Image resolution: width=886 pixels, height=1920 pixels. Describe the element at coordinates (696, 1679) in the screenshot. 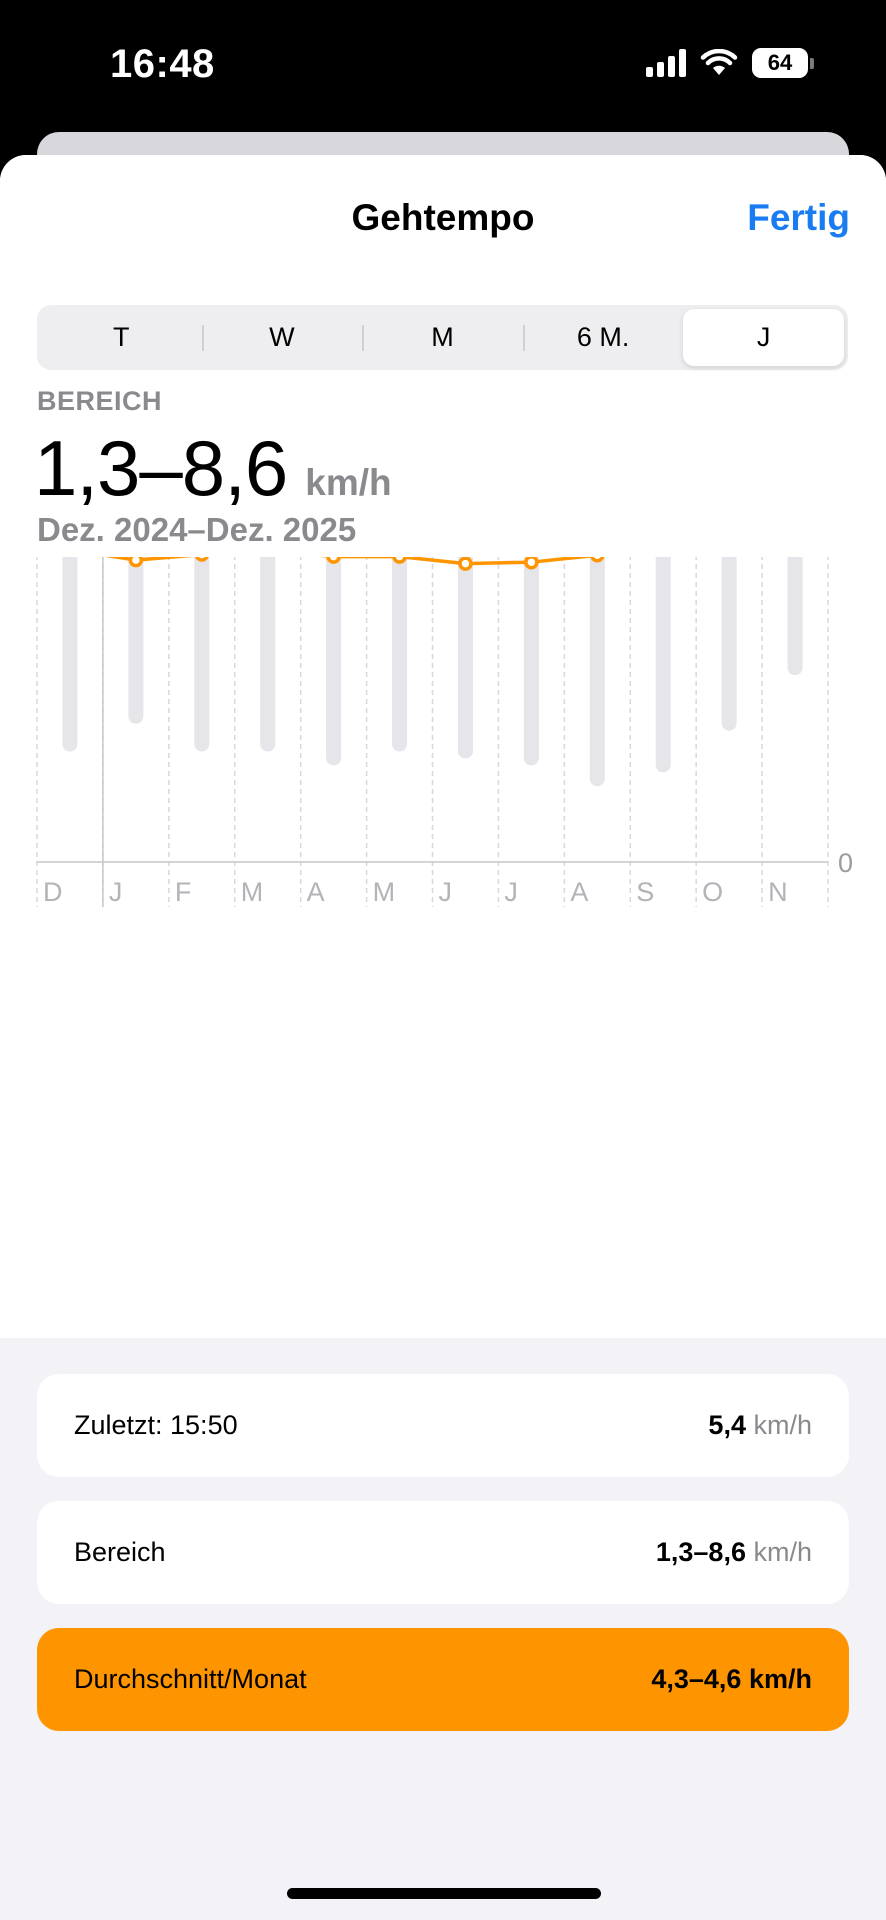

I see `row-average-value: 4,3–4,6` at that location.